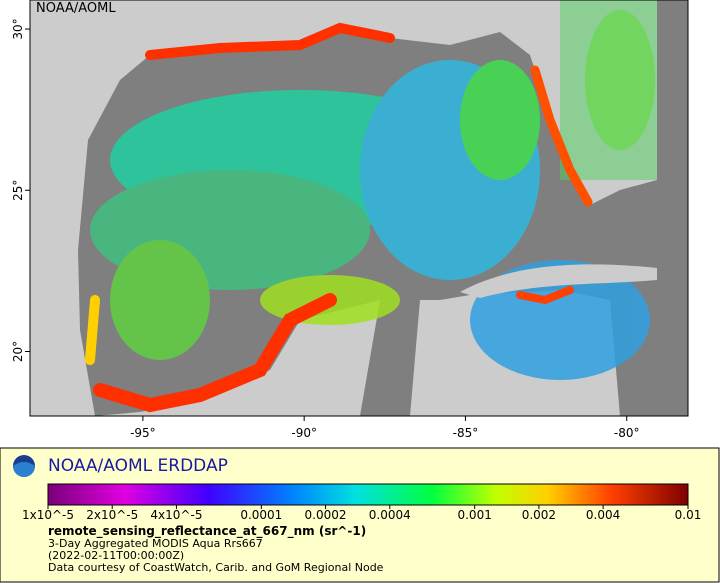 Image resolution: width=720 pixels, height=583 pixels. Describe the element at coordinates (672, 208) in the screenshot. I see `no-data-strip` at that location.